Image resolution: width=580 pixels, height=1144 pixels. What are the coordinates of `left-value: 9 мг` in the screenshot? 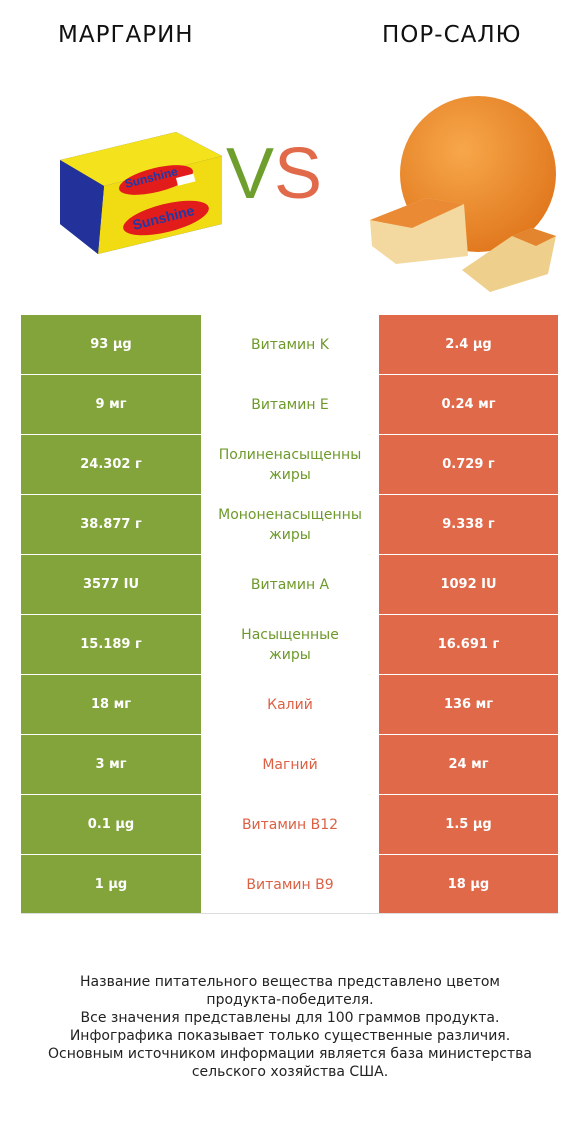 It's located at (111, 404).